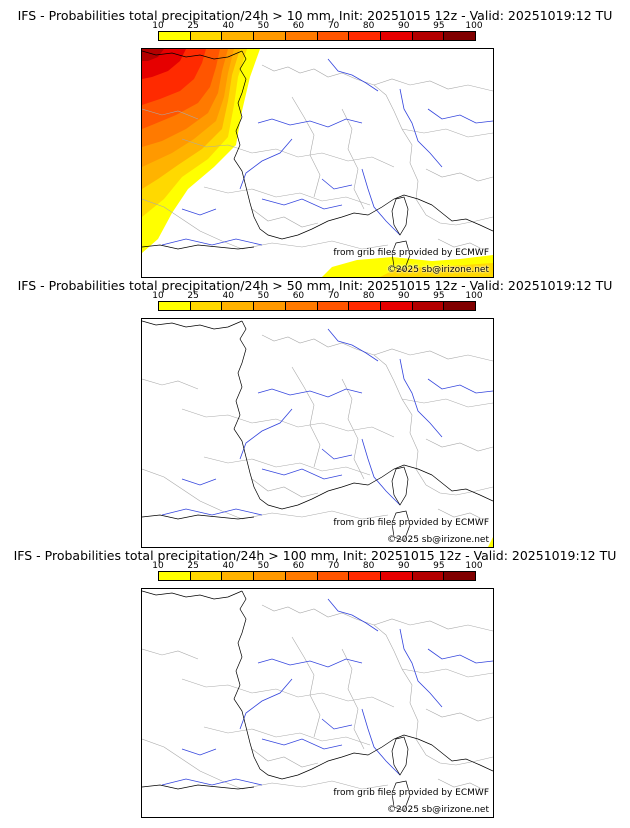  I want to click on colorbar-tick-label: 50, so click(263, 566).